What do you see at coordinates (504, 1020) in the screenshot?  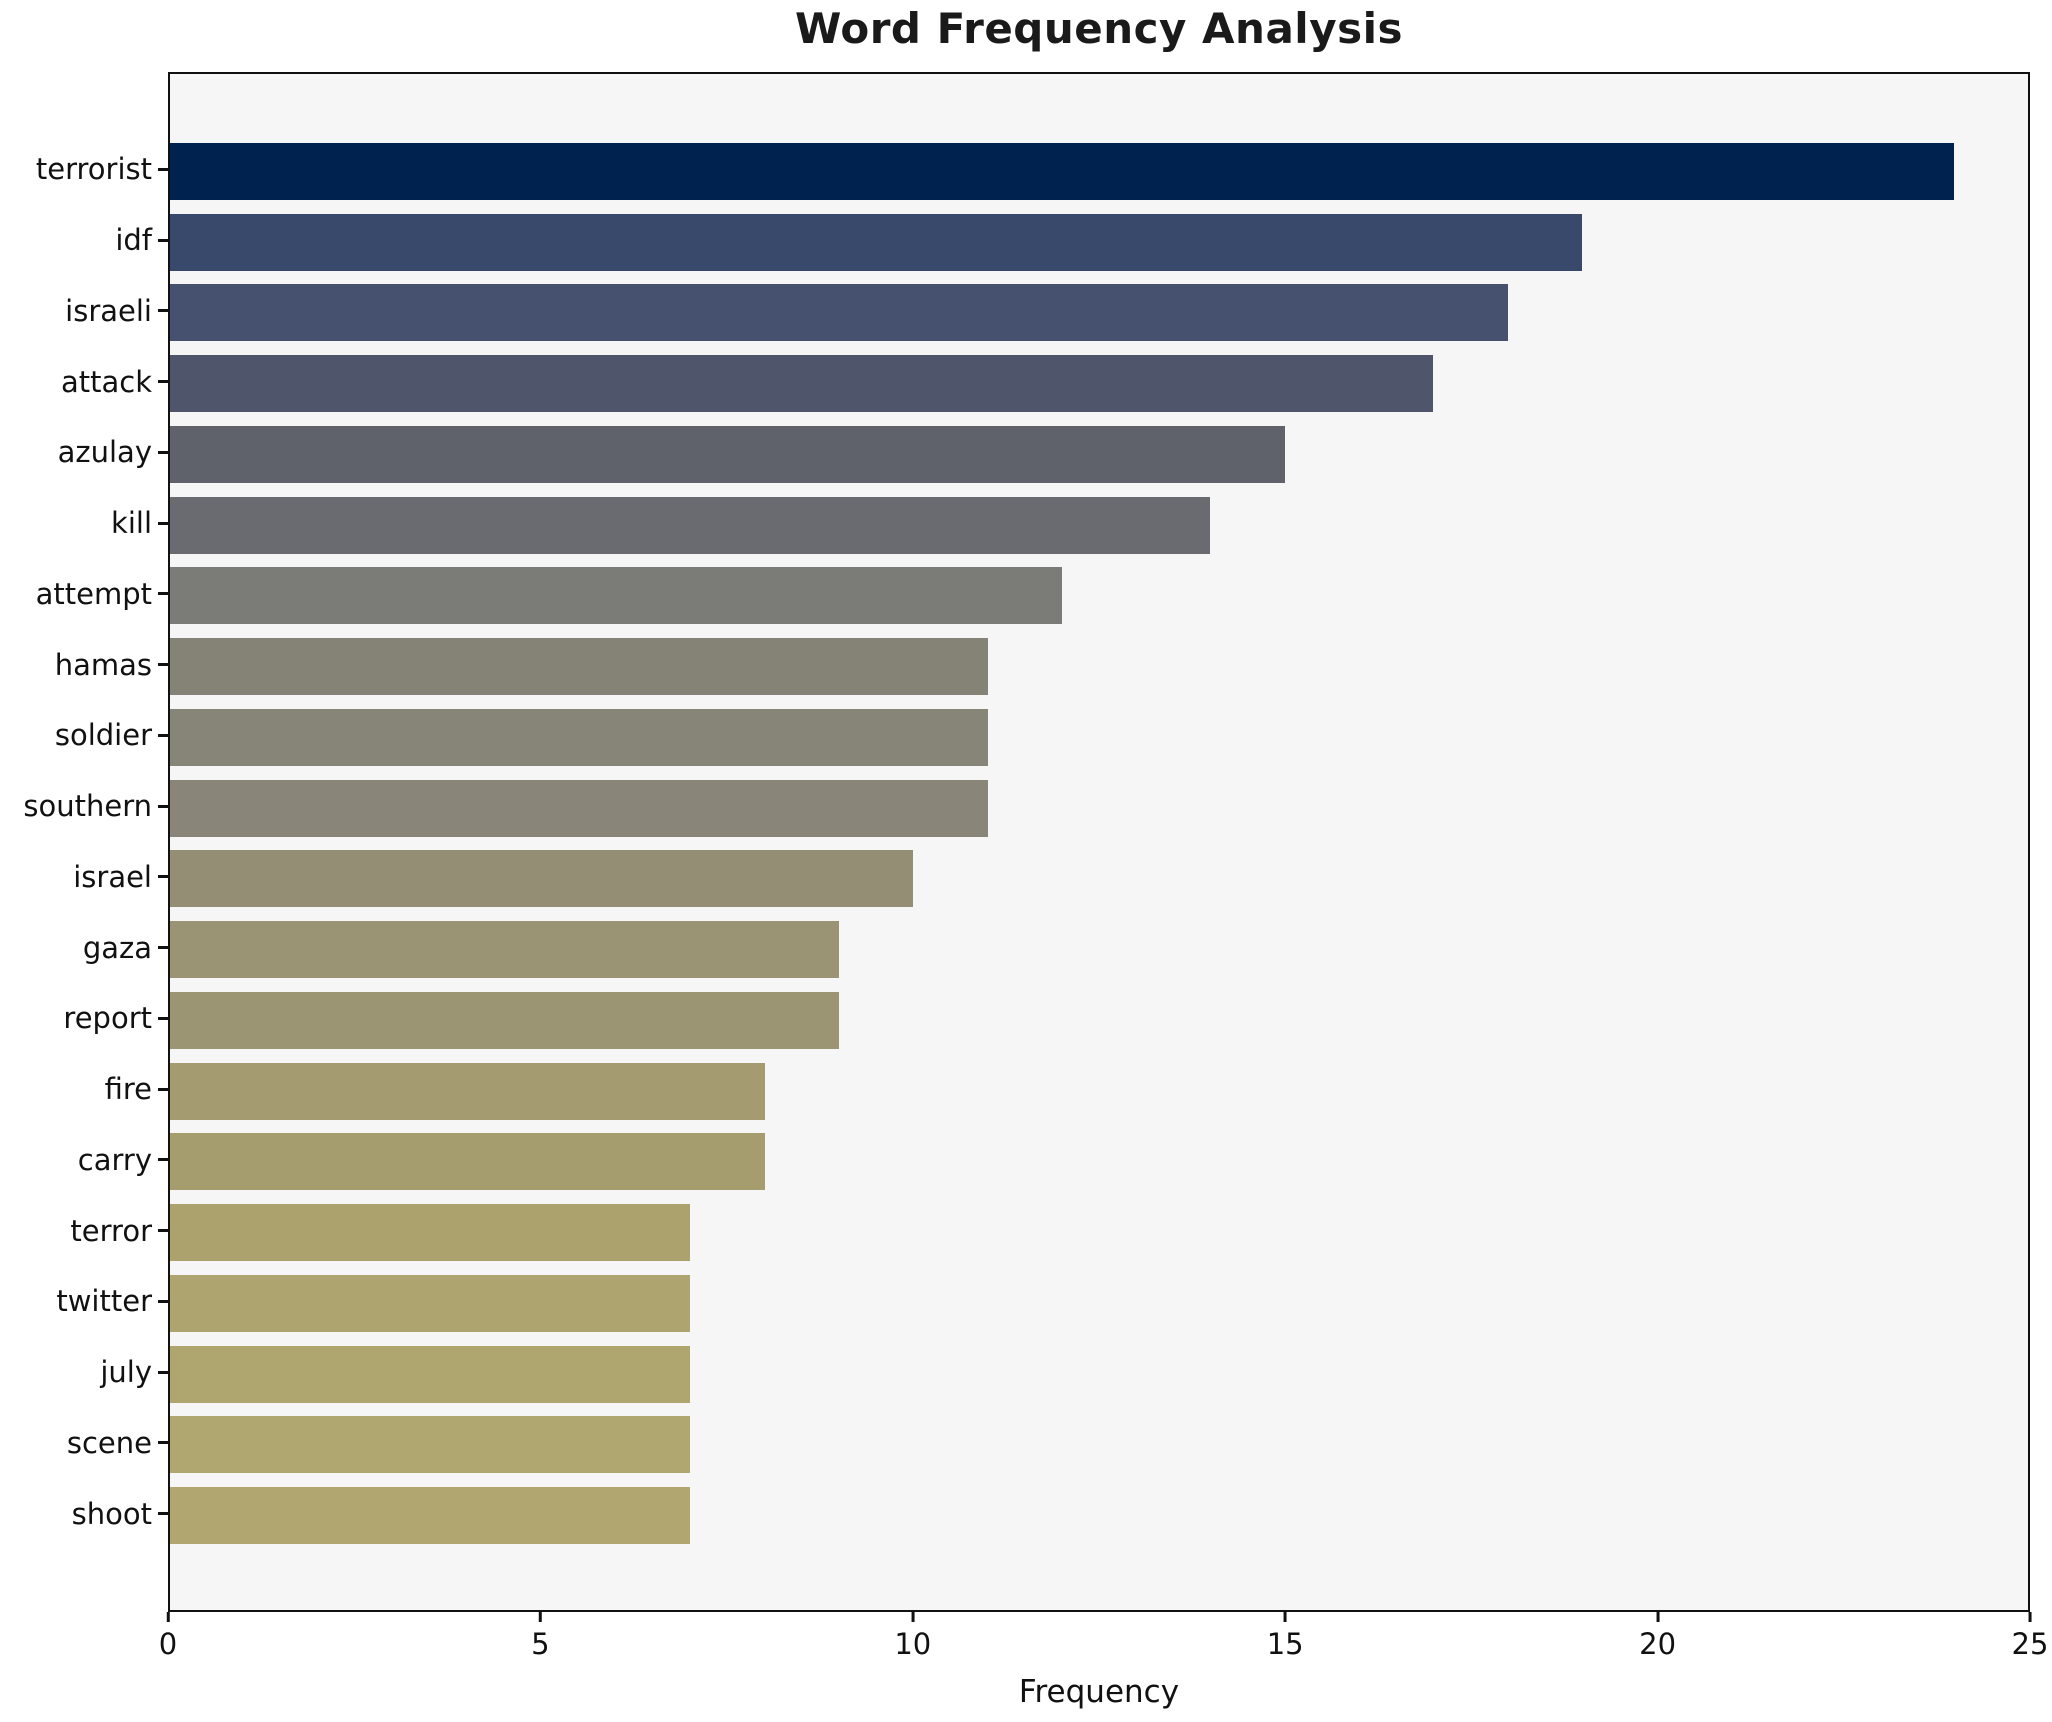 I see `bar-report` at bounding box center [504, 1020].